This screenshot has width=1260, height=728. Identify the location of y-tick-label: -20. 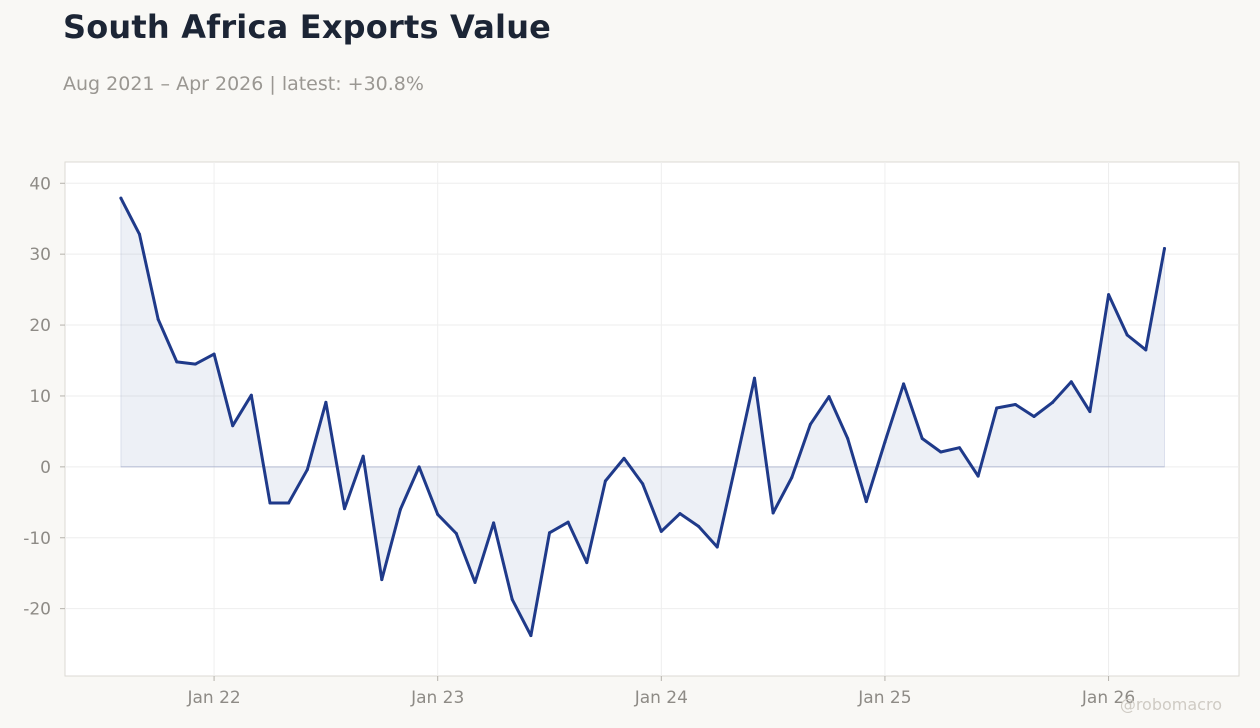
(37, 610).